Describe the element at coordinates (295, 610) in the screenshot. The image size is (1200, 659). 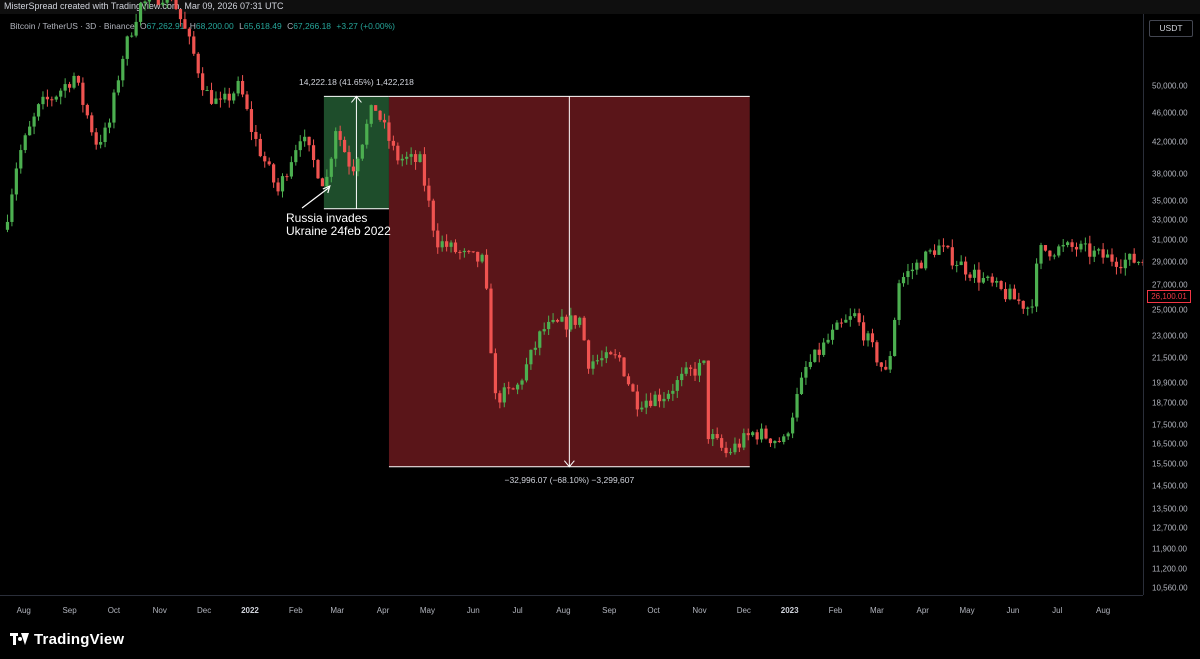
I see `time-tick: Feb` at that location.